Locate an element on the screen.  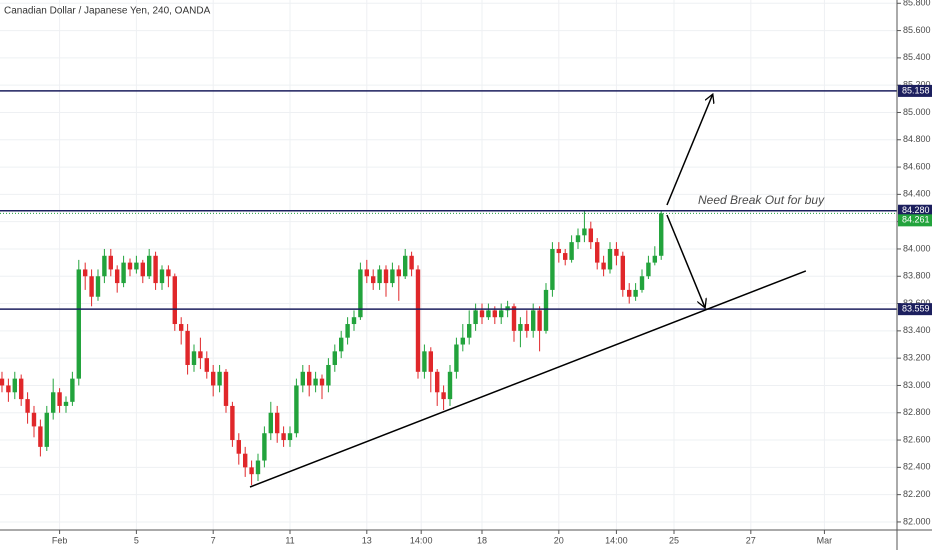
y-tick-label: 83.600 is located at coordinates (917, 303).